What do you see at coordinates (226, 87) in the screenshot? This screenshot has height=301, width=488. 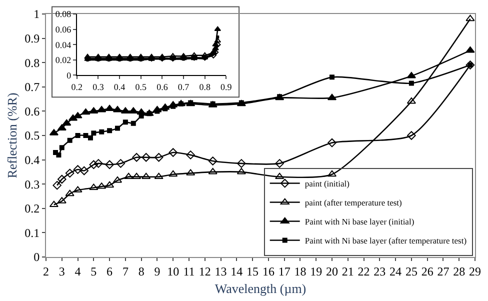 I see `x-tick-label: 0.9` at bounding box center [226, 87].